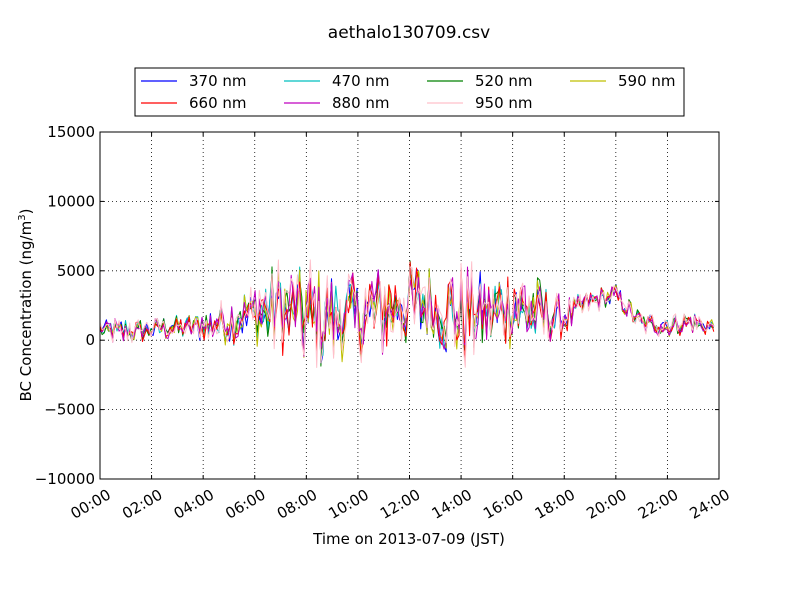  What do you see at coordinates (69, 410) in the screenshot?
I see `y-tick-label: −5000` at bounding box center [69, 410].